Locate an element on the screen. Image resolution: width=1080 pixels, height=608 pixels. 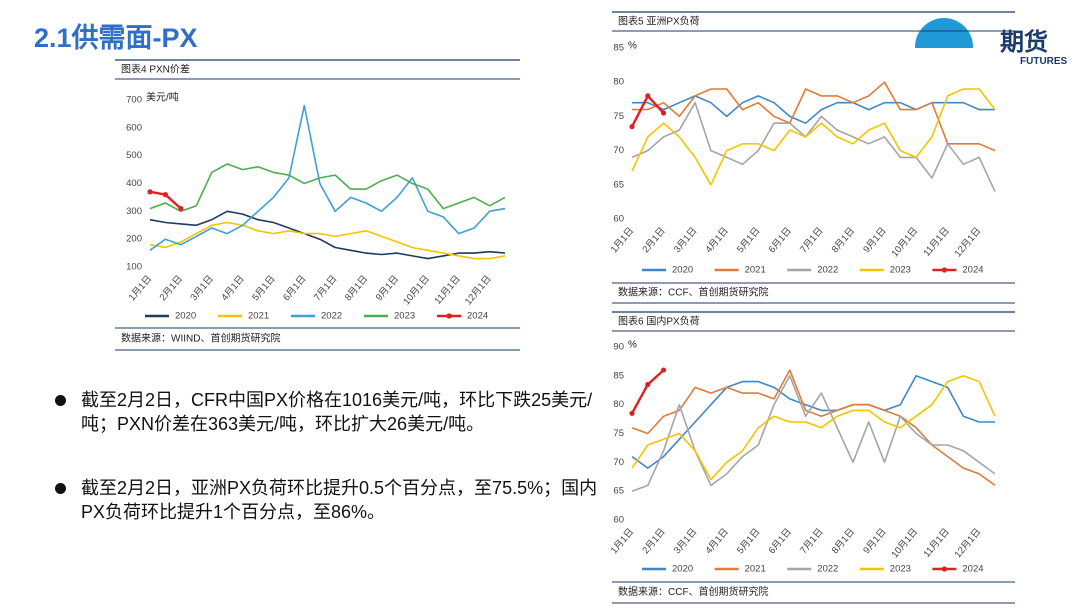
y-tick-label: 500 is located at coordinates (134, 155).